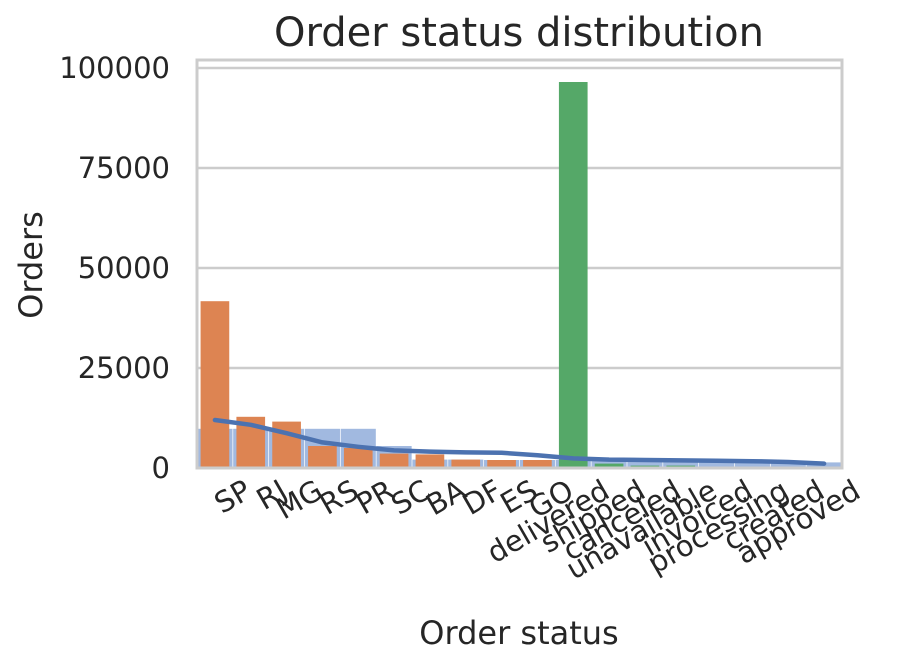 This screenshot has height=666, width=909. I want to click on chart-title: Order status distribution, so click(519, 33).